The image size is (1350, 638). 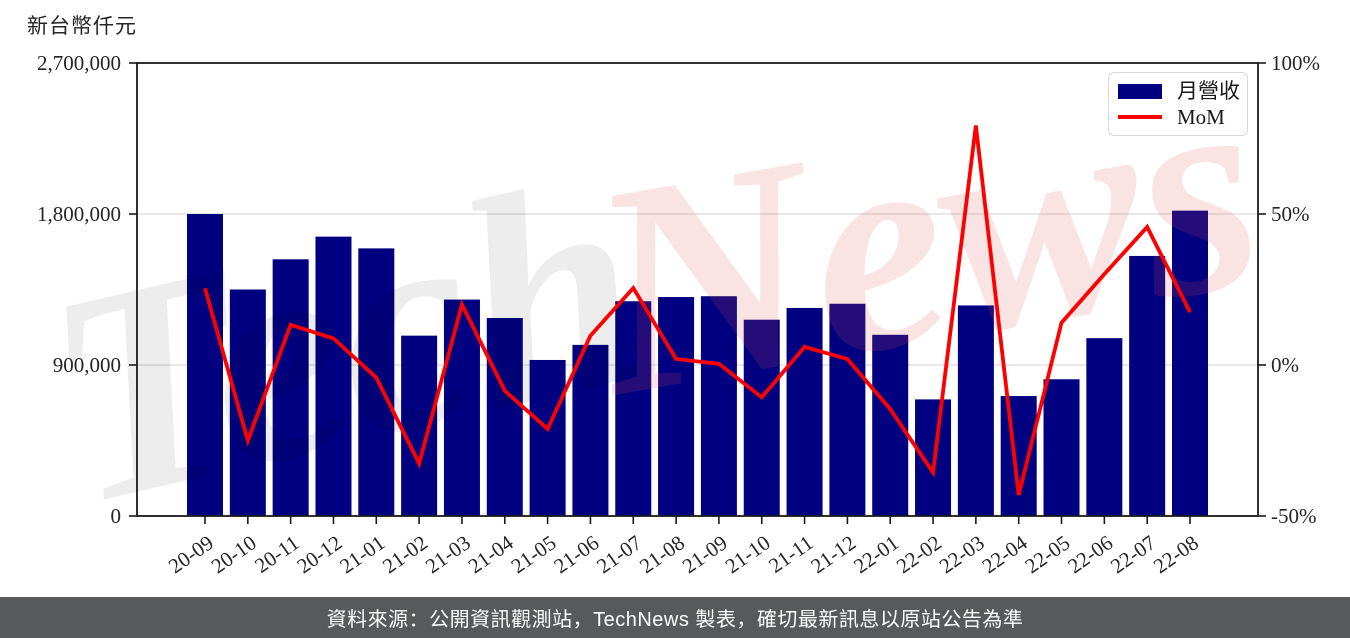 I want to click on legend-label-revenue: 月營收, so click(x=1208, y=90).